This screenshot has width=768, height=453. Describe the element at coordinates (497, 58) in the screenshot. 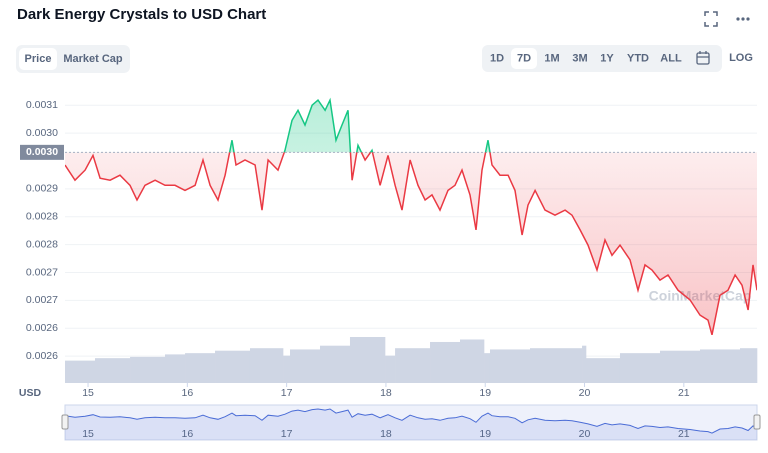

I see `range-label: 1D` at that location.